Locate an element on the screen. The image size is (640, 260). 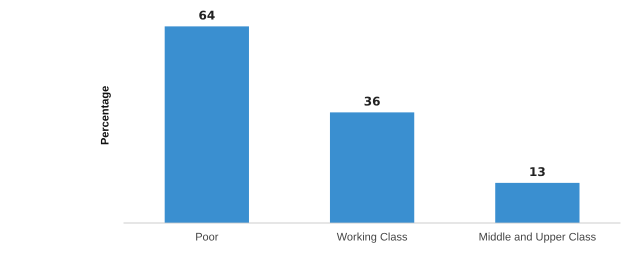
x-tick-label: Working Class is located at coordinates (372, 237).